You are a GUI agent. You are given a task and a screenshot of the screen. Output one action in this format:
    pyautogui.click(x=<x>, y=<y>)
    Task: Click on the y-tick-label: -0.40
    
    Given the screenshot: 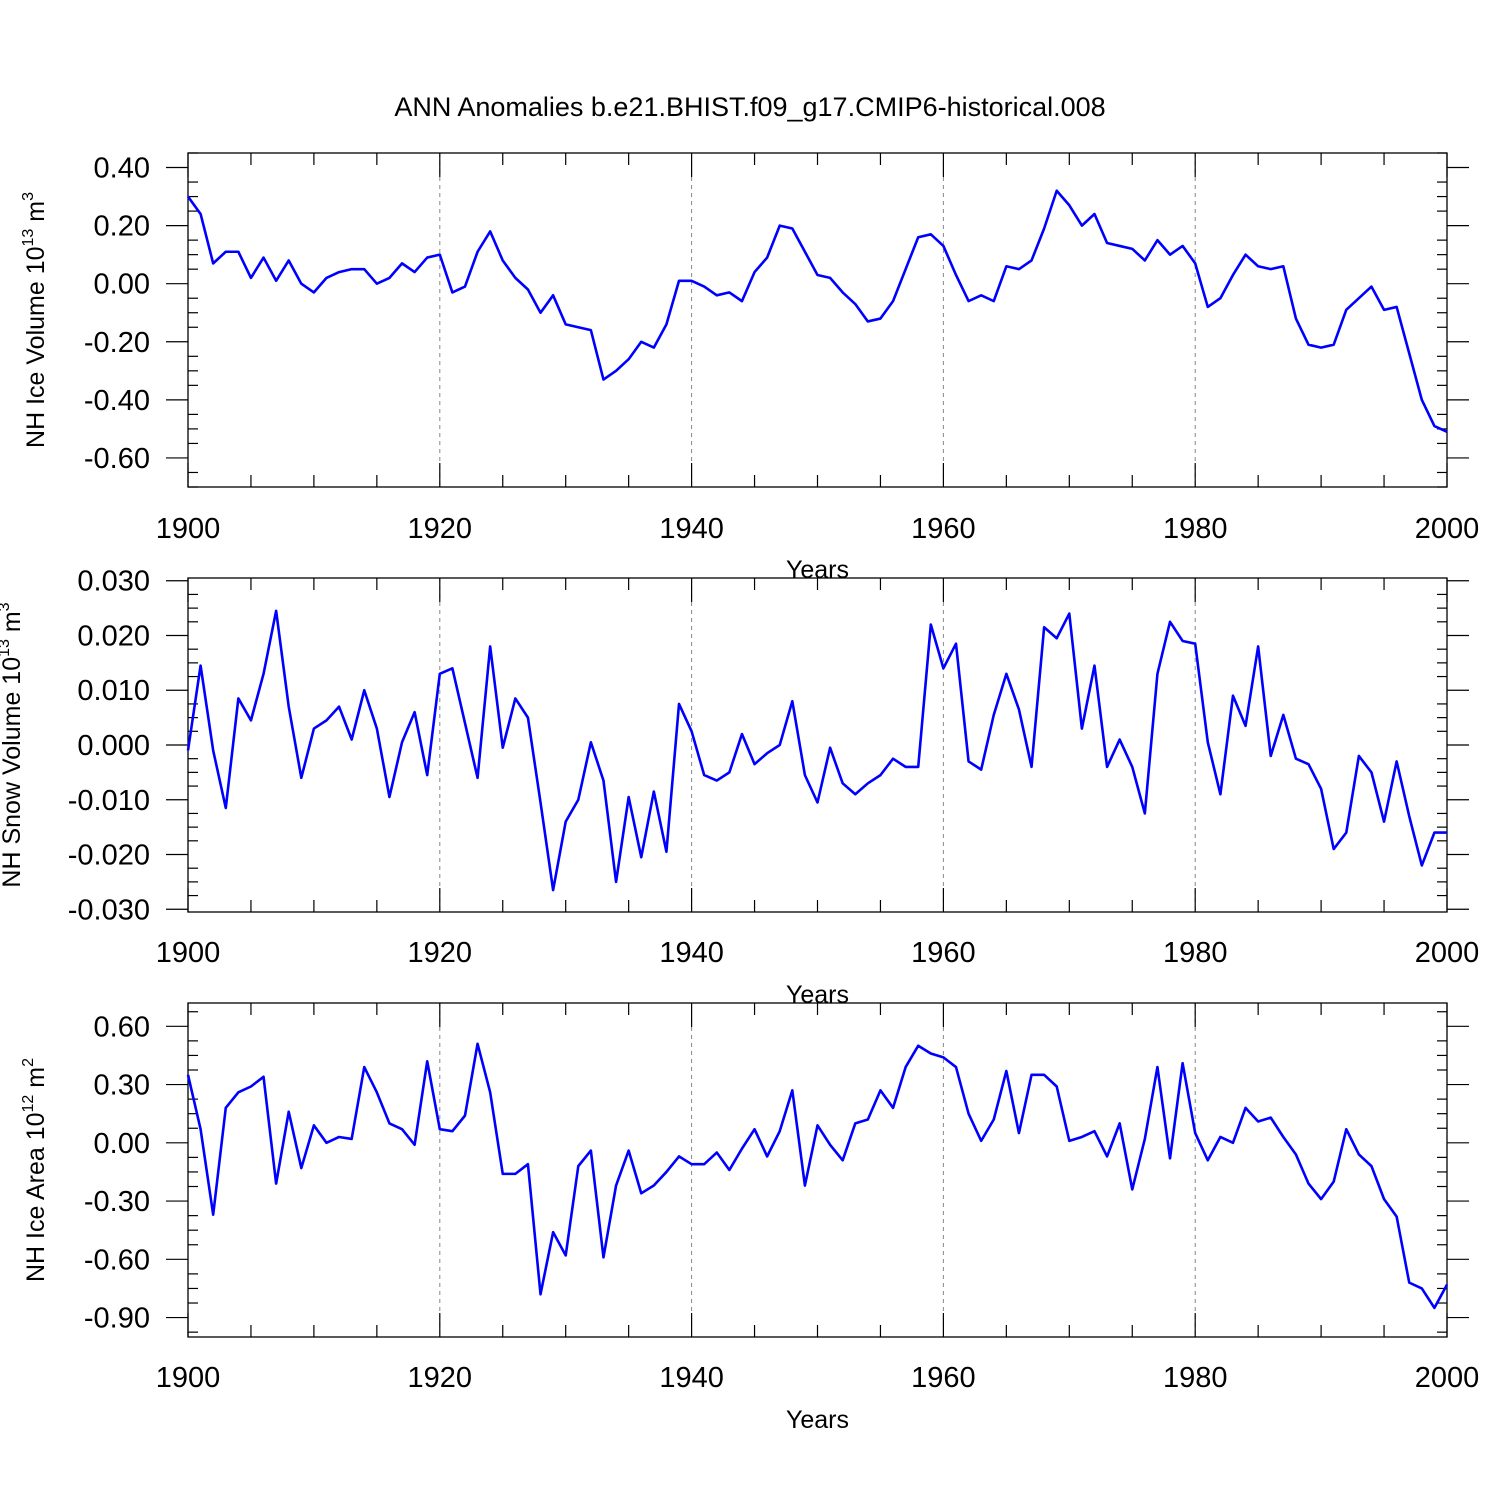 What is the action you would take?
    pyautogui.click(x=117, y=401)
    